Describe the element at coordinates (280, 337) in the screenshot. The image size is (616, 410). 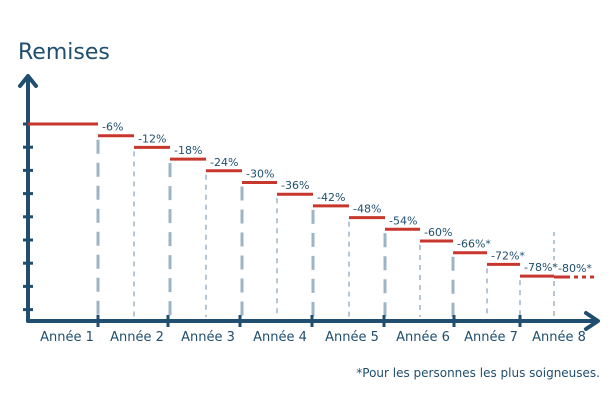
I see `x-tick-label: Année 4` at that location.